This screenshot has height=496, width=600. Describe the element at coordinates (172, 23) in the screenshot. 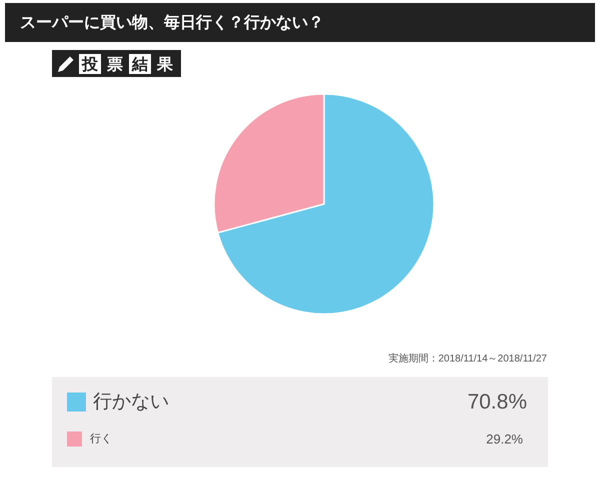

I see `title: スーパーに買い物、毎日行く？行かない？` at that location.